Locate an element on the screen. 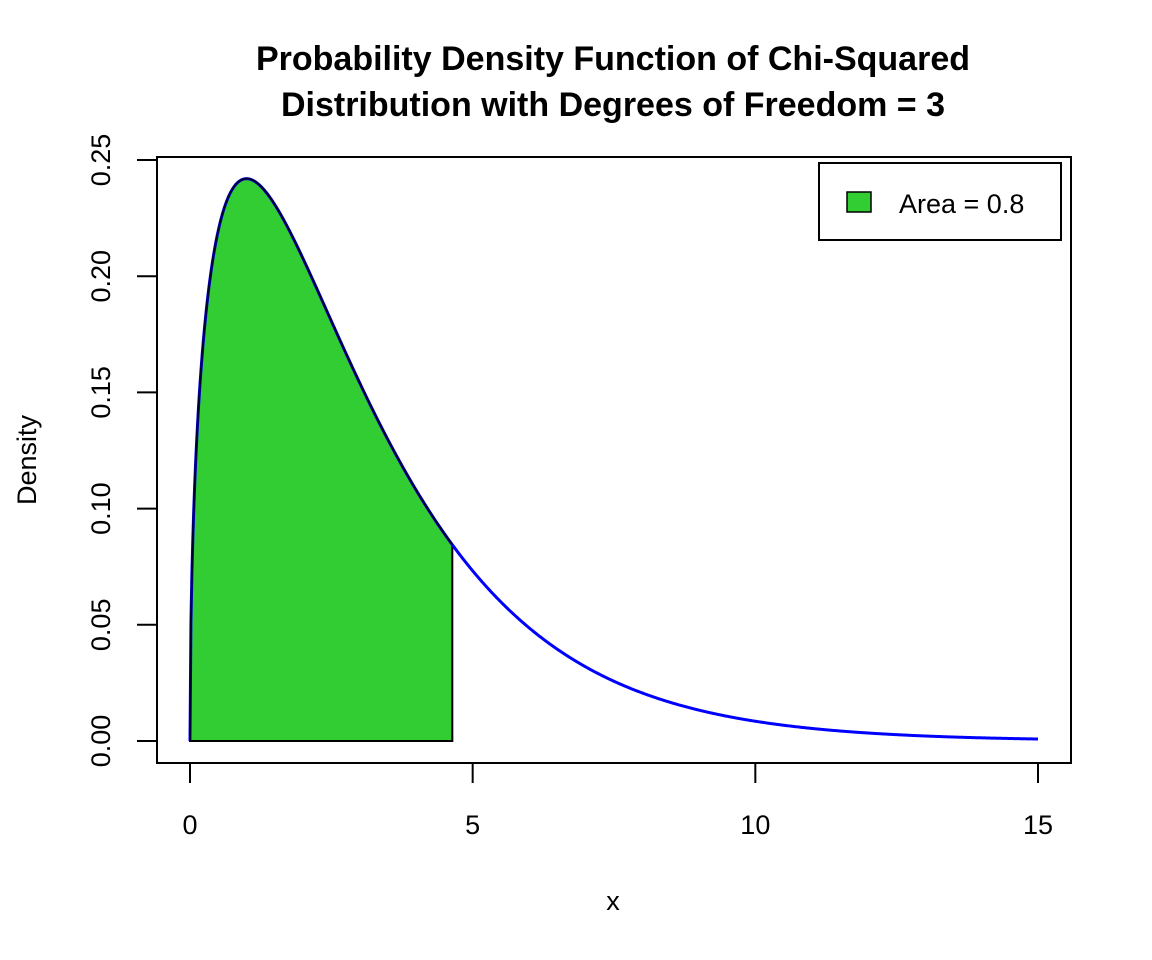 This screenshot has height=960, width=1152. chart-title-line-2: Distribution with Degrees of Freedom = 3 is located at coordinates (613, 105).